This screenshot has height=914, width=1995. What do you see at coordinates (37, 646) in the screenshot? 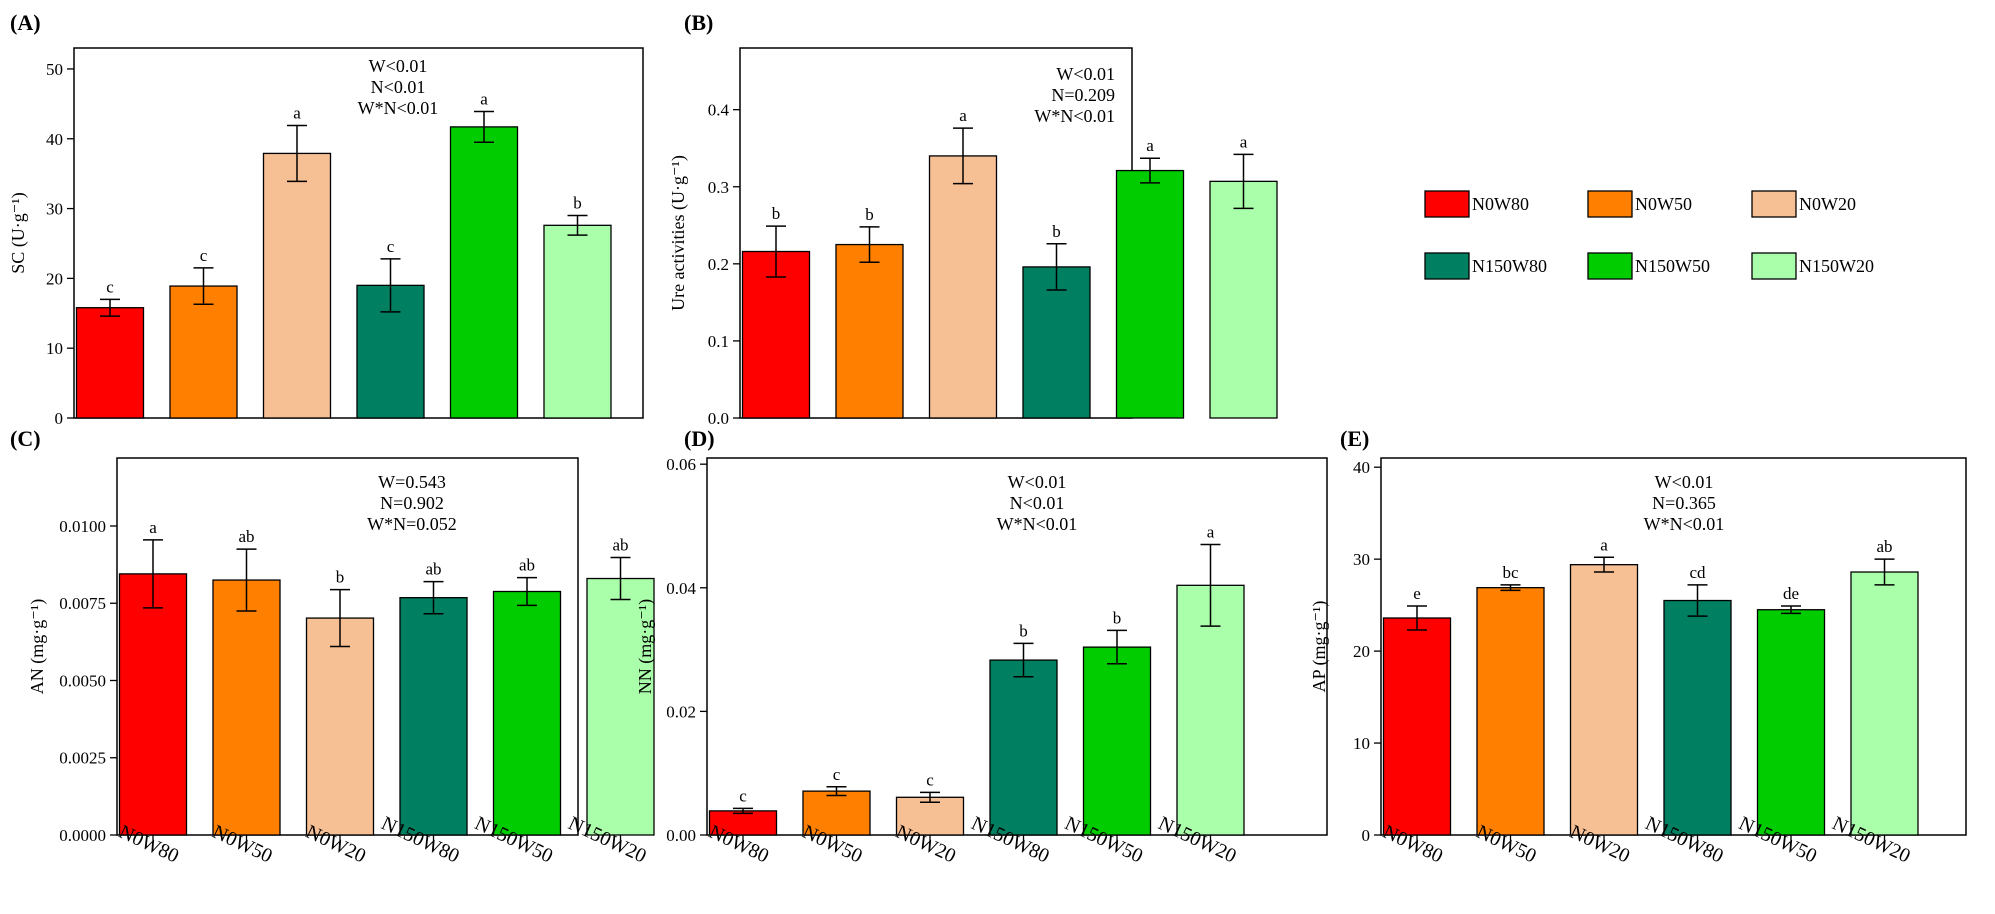
I see `y-axis-label: AN (mg·g⁻¹)` at bounding box center [37, 646].